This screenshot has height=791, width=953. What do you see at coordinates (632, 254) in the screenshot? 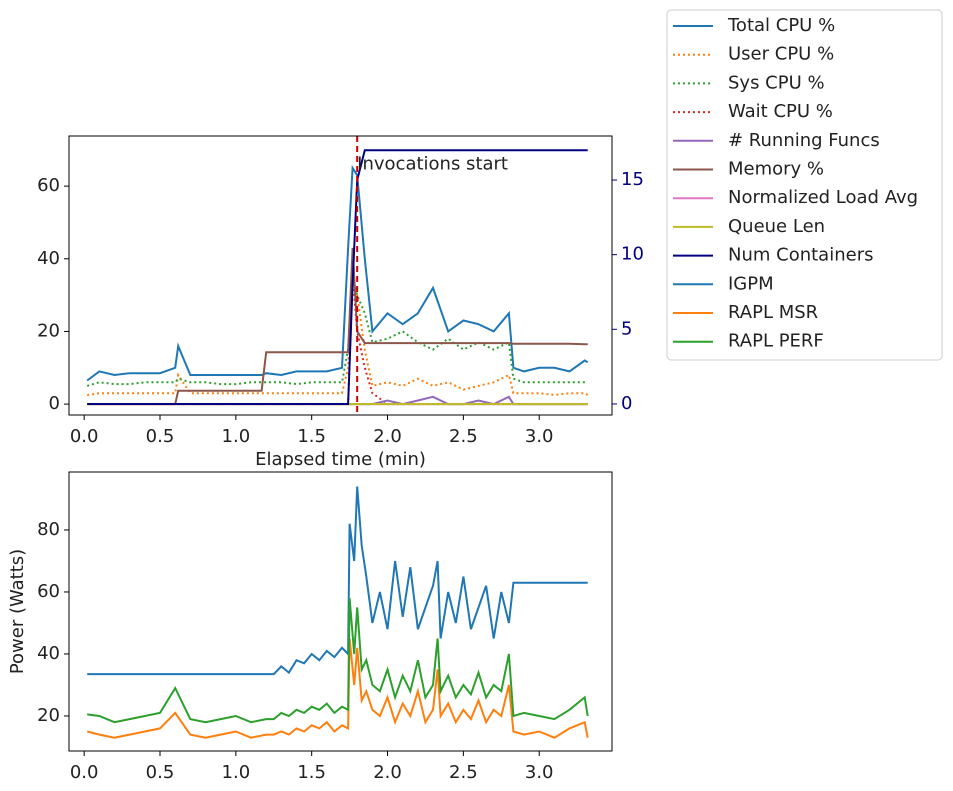
I see `y2-tick-label: 10` at bounding box center [632, 254].